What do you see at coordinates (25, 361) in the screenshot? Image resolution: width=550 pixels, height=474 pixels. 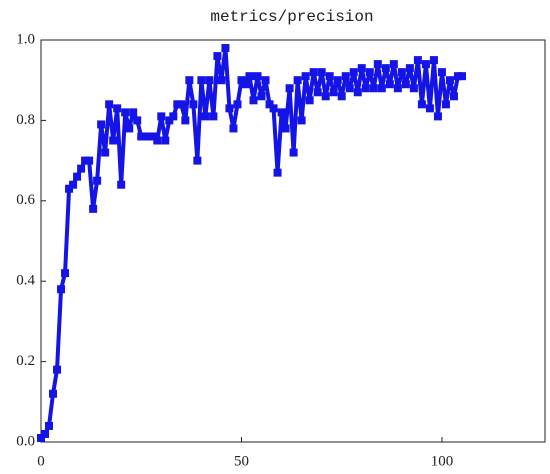 I see `y-tick-label: 0.2` at bounding box center [25, 361].